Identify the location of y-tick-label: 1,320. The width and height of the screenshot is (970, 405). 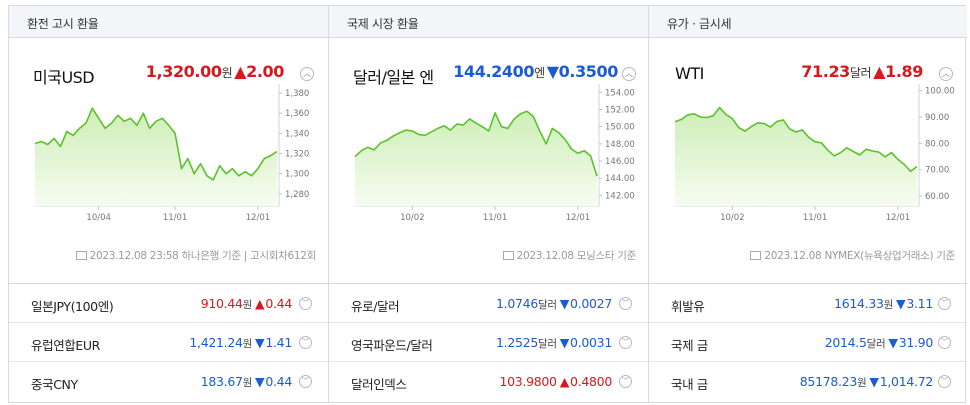
(297, 155).